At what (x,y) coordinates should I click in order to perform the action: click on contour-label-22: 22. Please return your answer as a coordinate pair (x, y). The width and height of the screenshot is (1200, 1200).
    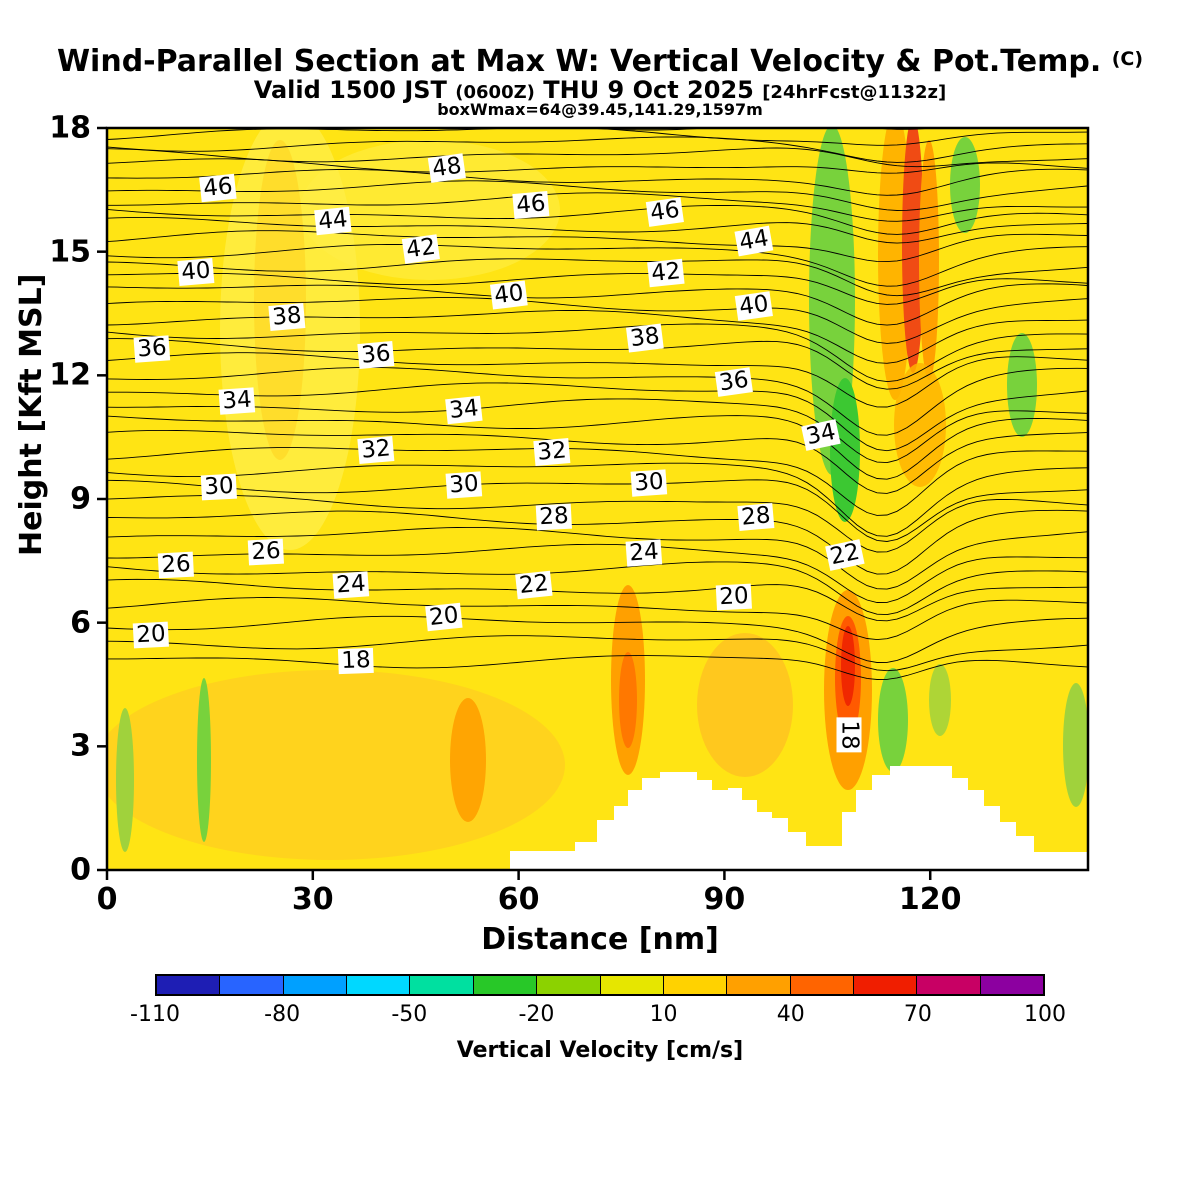
    Looking at the image, I should click on (534, 585).